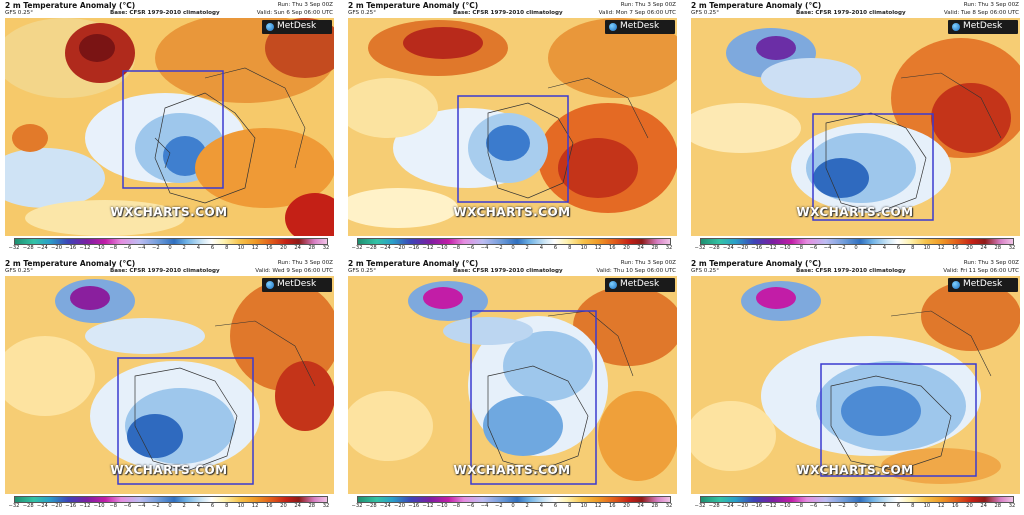 The width and height of the screenshot is (1024, 515). What do you see at coordinates (637, 13) in the screenshot?
I see `valid-time-label: Valid: Mon 7 Sep 06:00 UTC` at bounding box center [637, 13].